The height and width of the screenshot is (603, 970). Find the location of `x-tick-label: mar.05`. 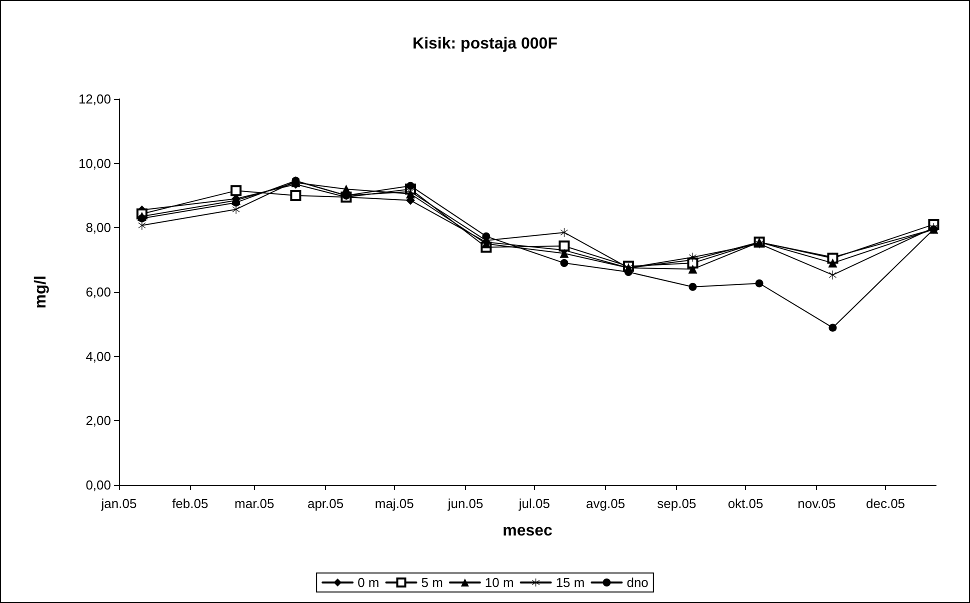

x-tick-label: mar.05 is located at coordinates (254, 503).